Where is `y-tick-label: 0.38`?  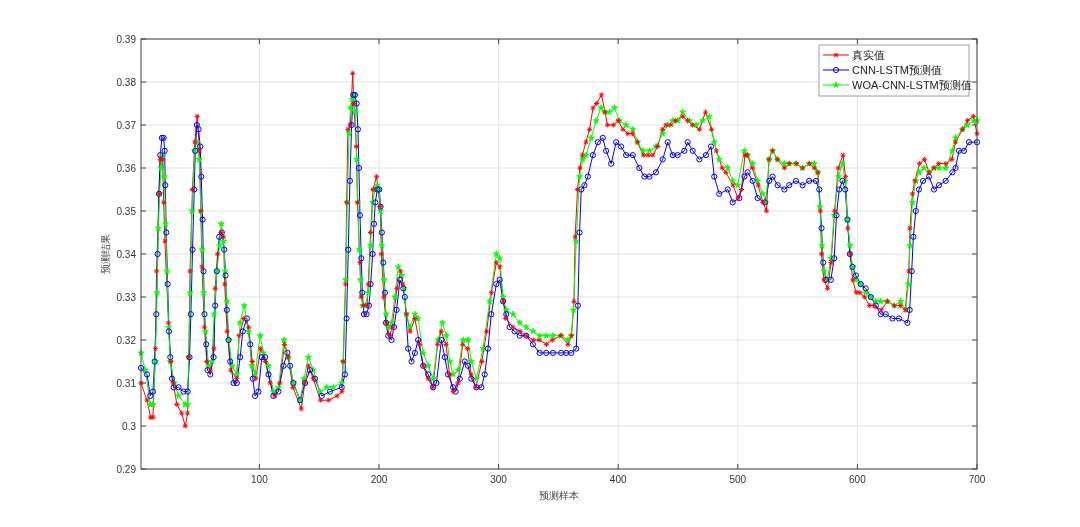 y-tick-label: 0.38 is located at coordinates (126, 82).